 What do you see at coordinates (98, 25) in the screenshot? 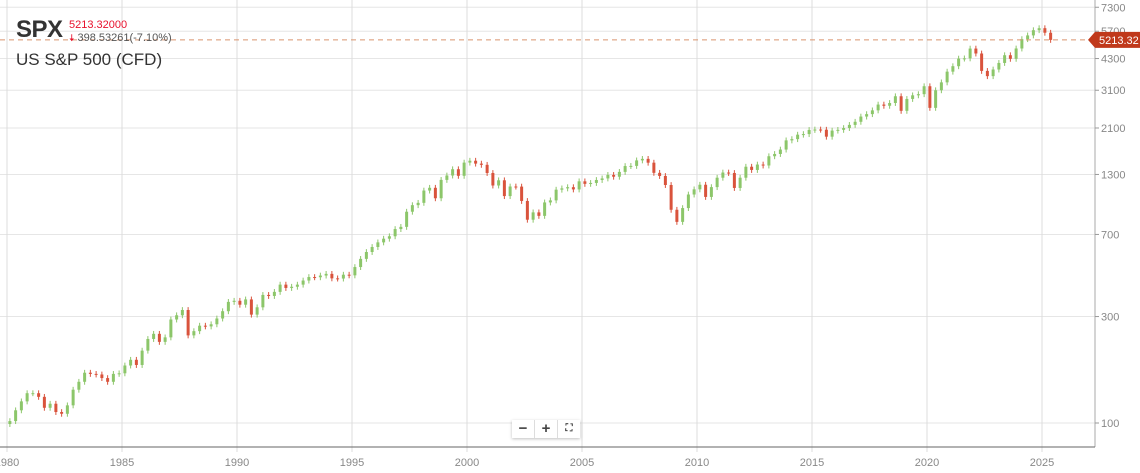
I see `last-price: 5213.32000` at bounding box center [98, 25].